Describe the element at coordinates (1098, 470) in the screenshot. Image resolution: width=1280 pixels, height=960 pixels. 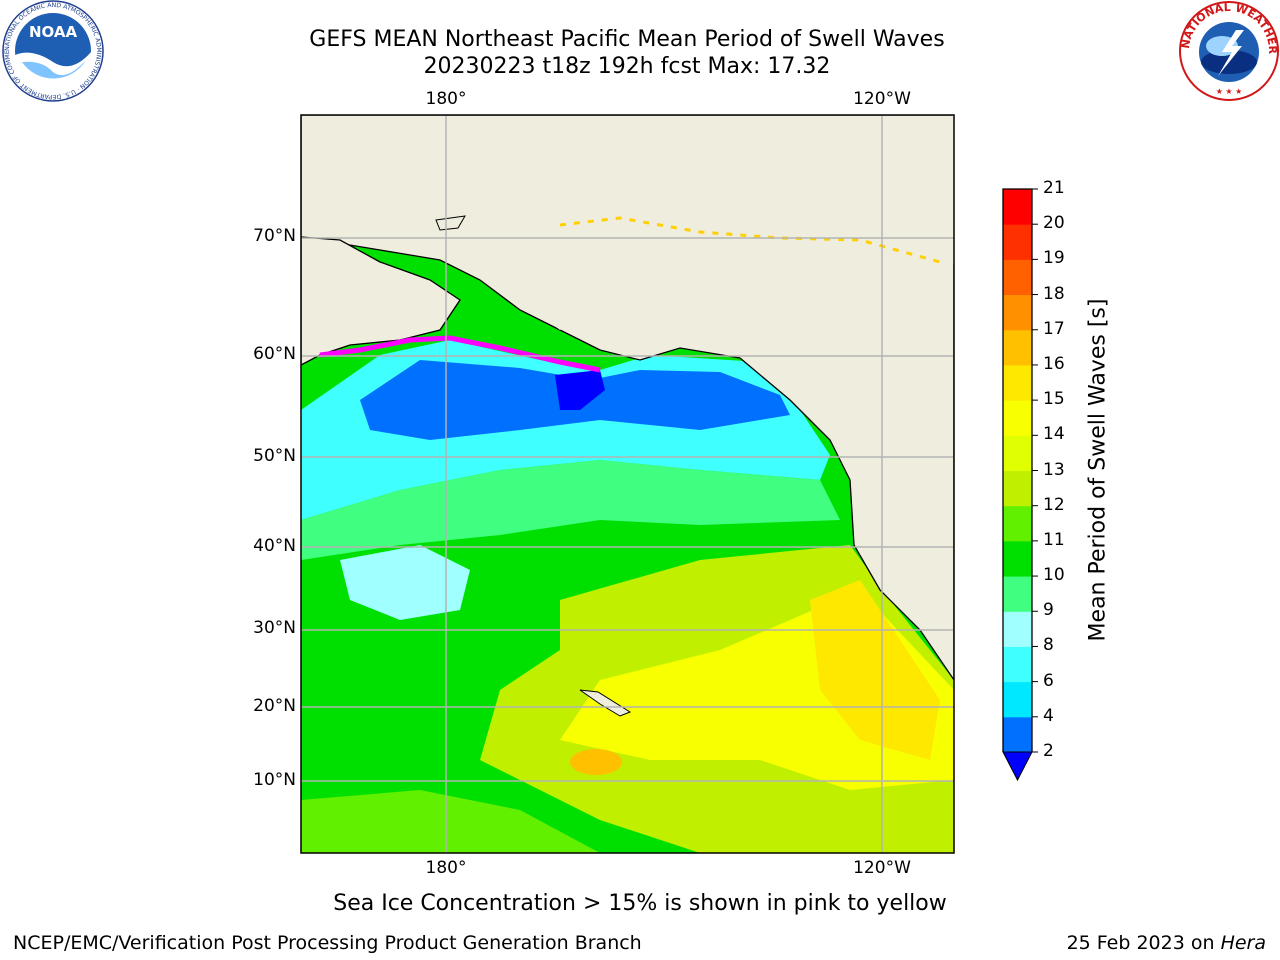
I see `colorbar-label: Mean Period of Swell Waves [s]` at that location.